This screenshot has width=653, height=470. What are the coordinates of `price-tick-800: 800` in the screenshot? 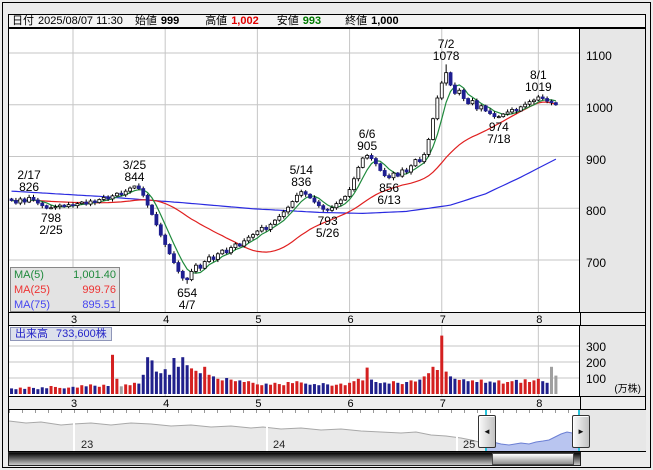 It's located at (596, 211).